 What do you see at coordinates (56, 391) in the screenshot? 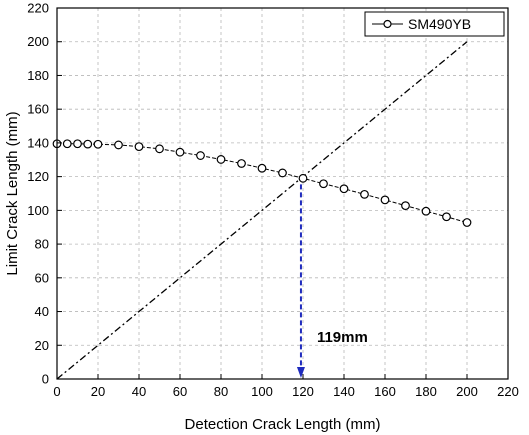
I see `x-tick-label: 0` at bounding box center [56, 391].